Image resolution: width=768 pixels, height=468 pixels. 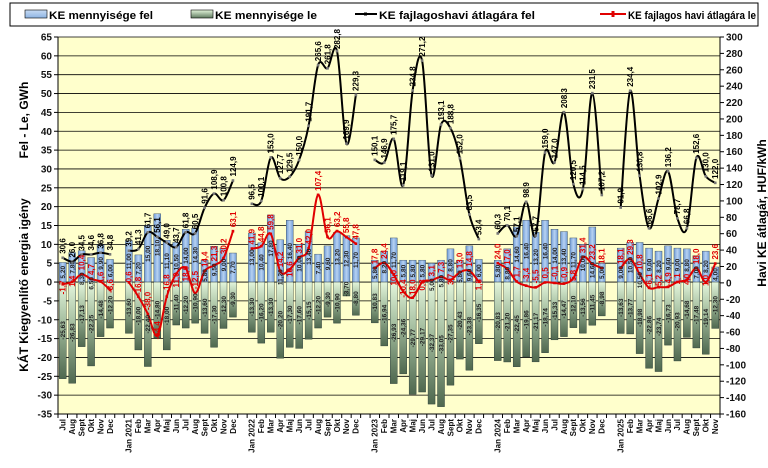 I want to click on bar-label-le: -18,00, so click(x=139, y=315).